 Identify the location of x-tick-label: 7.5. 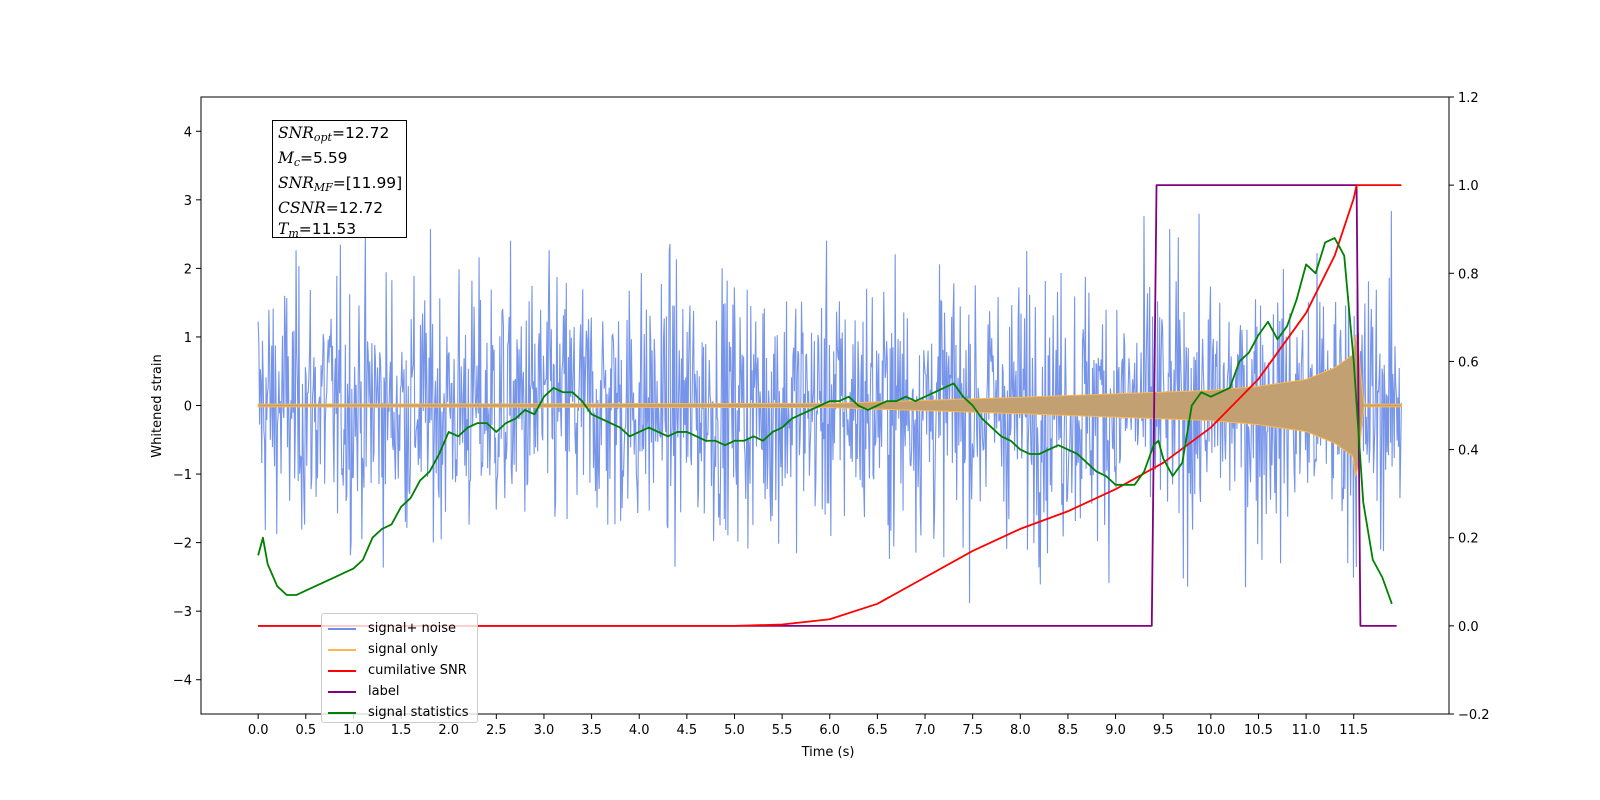
(972, 730).